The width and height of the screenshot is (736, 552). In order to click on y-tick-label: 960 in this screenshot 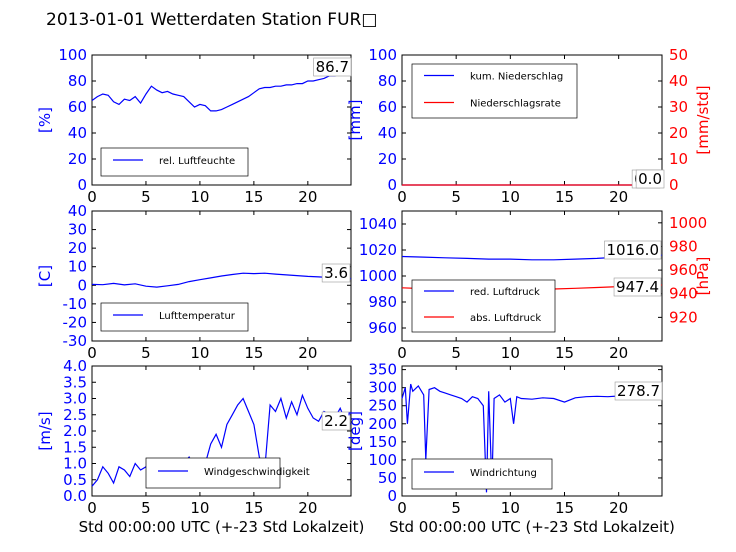, I will do `click(382, 328)`.